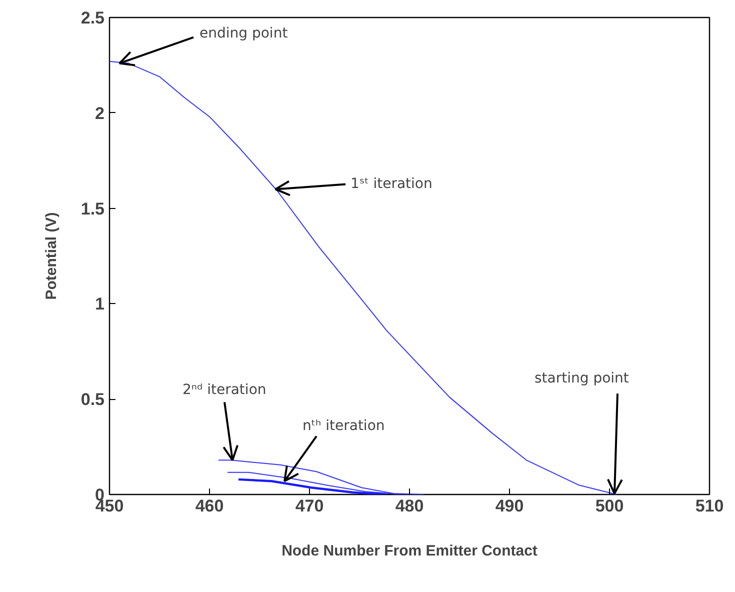  Describe the element at coordinates (391, 184) in the screenshot. I see `annotation: 1ˢᵗ iteration` at that location.